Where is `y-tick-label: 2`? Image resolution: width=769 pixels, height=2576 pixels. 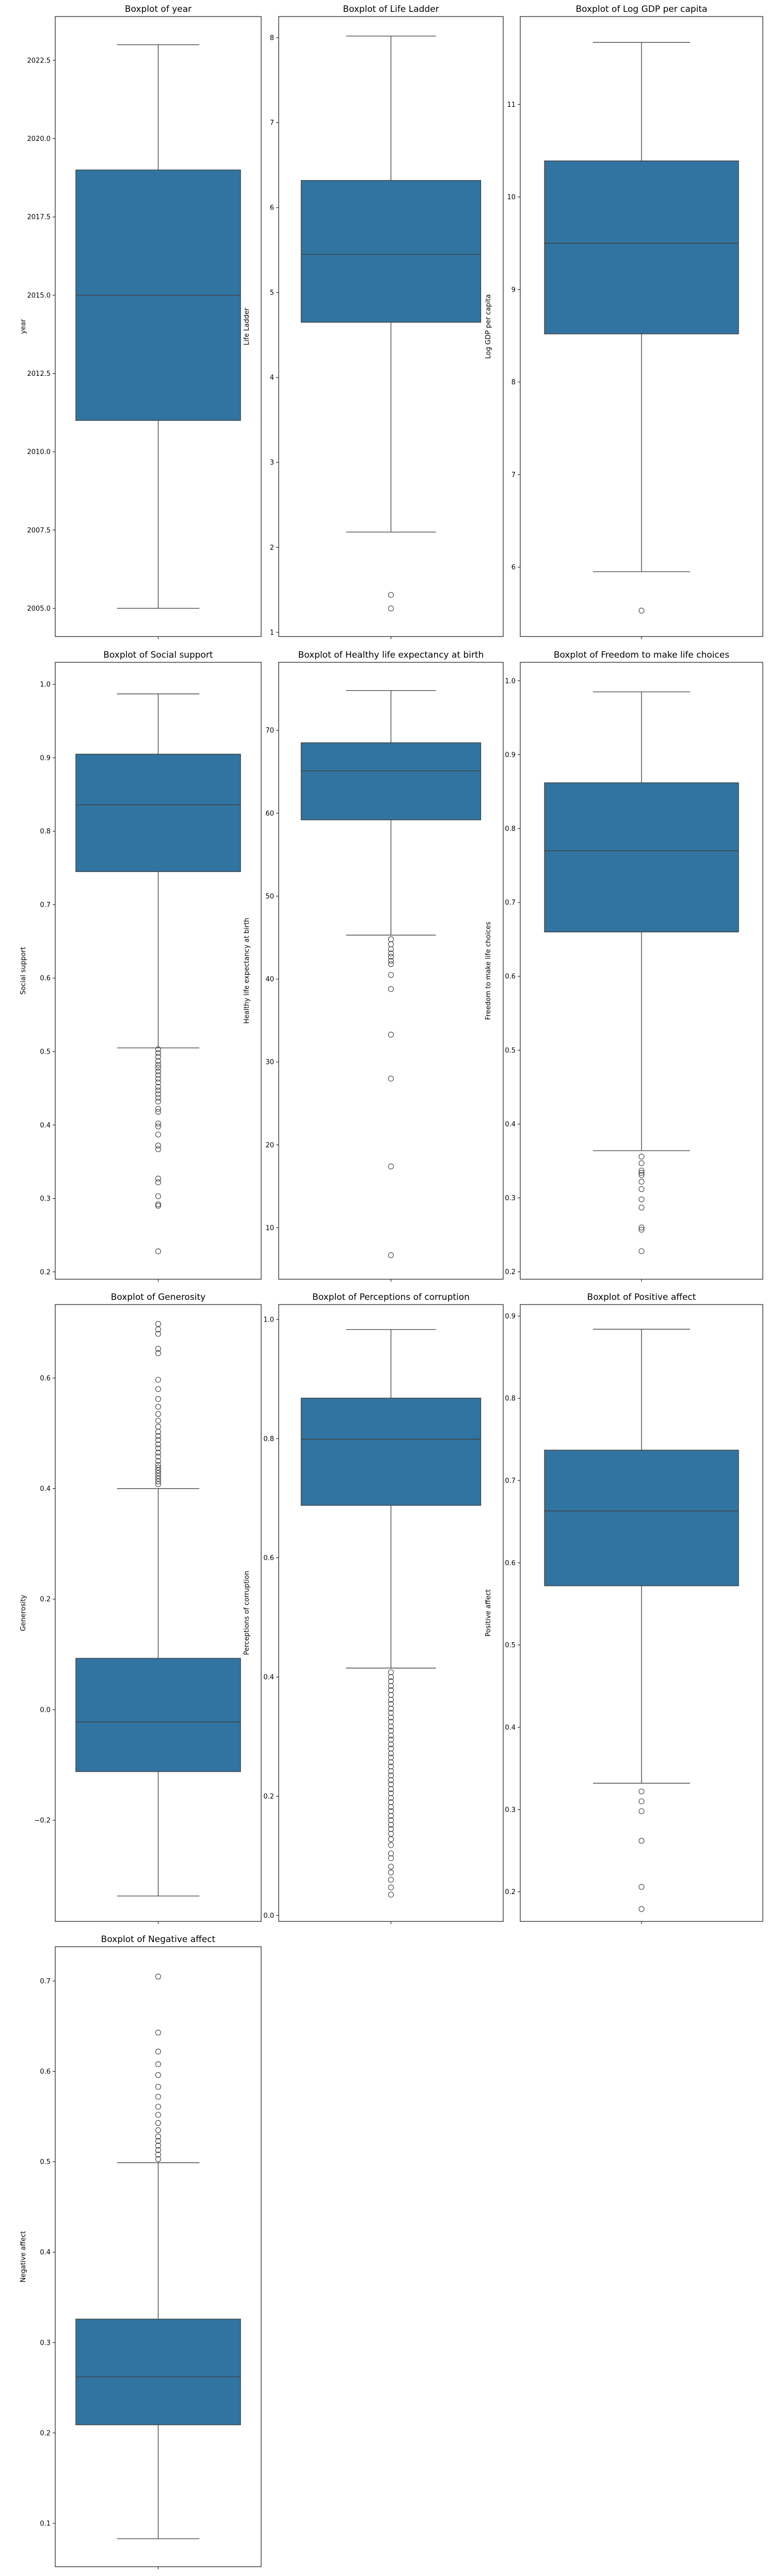
y-tick-label: 2 is located at coordinates (272, 548).